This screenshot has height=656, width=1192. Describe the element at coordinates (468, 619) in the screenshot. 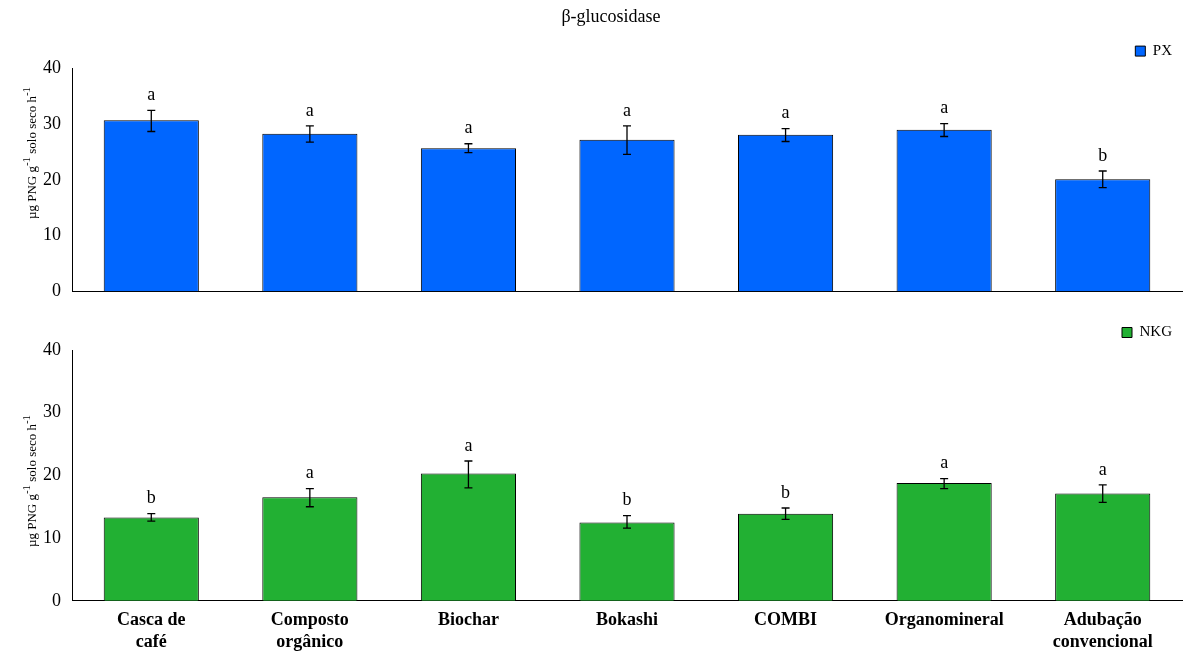

I see `x-tick-label: Biochar` at that location.